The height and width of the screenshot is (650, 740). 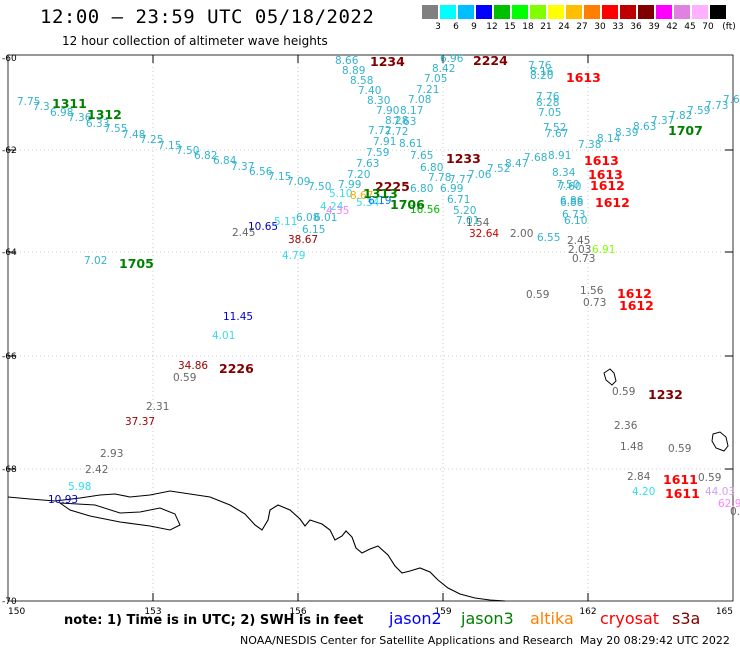 I want to click on wave-height-label: 7.68, so click(x=535, y=158).